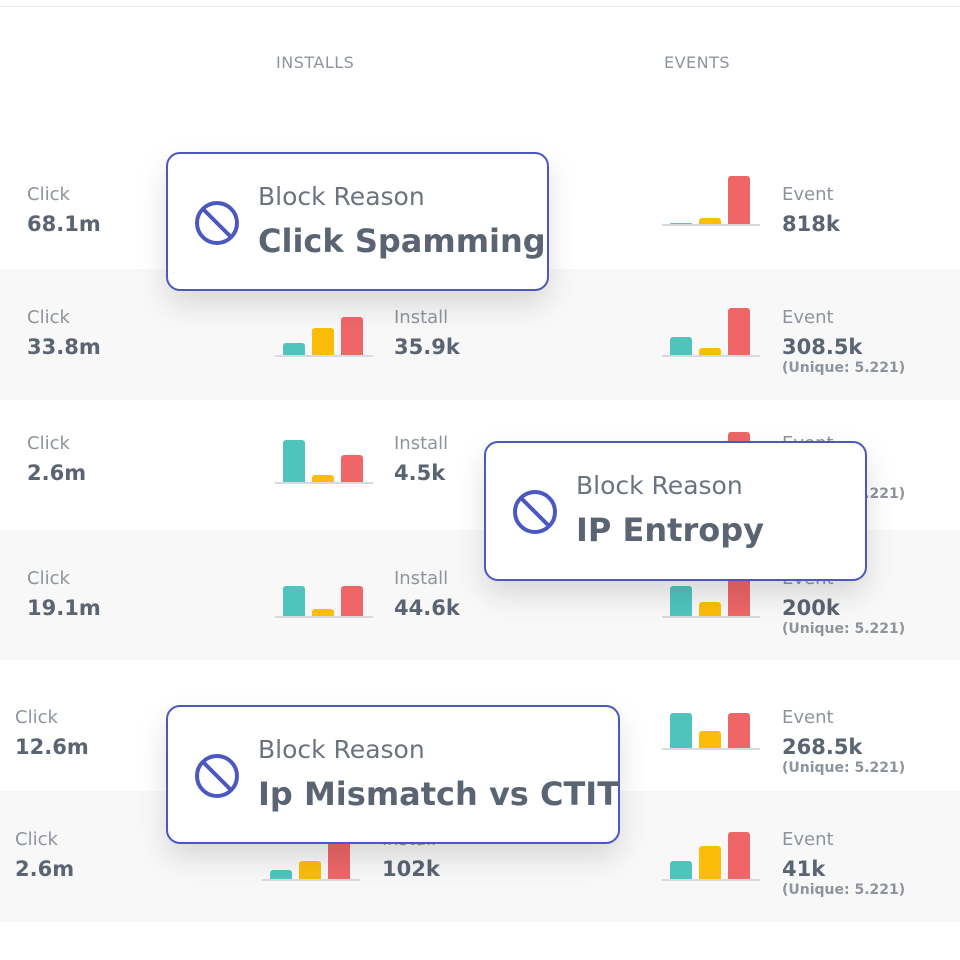 This screenshot has width=960, height=960. What do you see at coordinates (52, 747) in the screenshot?
I see `click-value: 12.6m` at bounding box center [52, 747].